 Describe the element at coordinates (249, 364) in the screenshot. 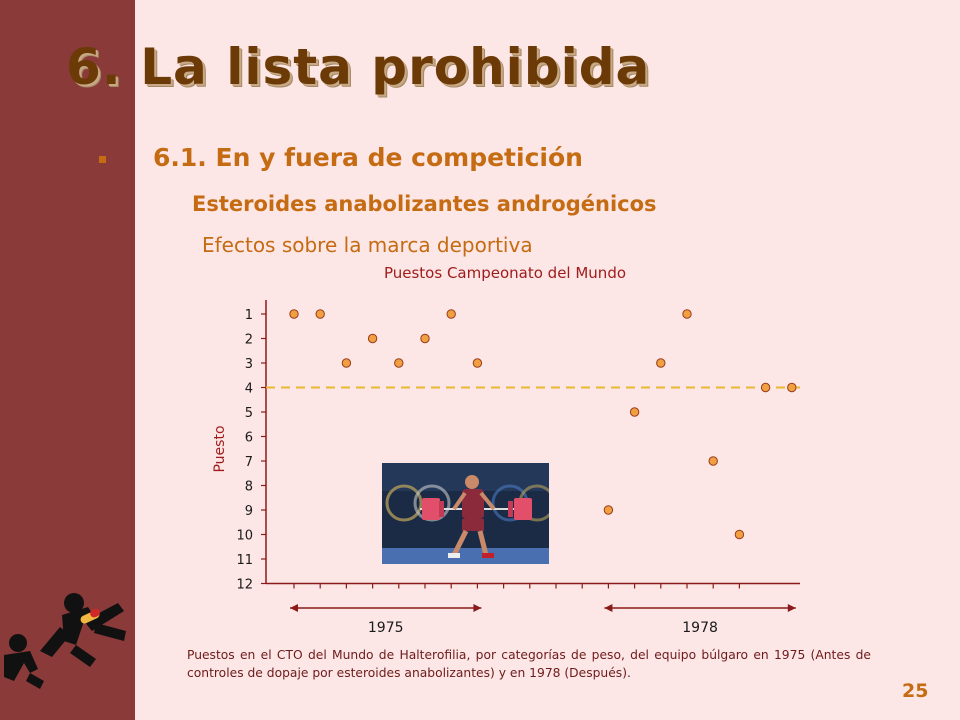

I see `y-tick-label: 3` at that location.